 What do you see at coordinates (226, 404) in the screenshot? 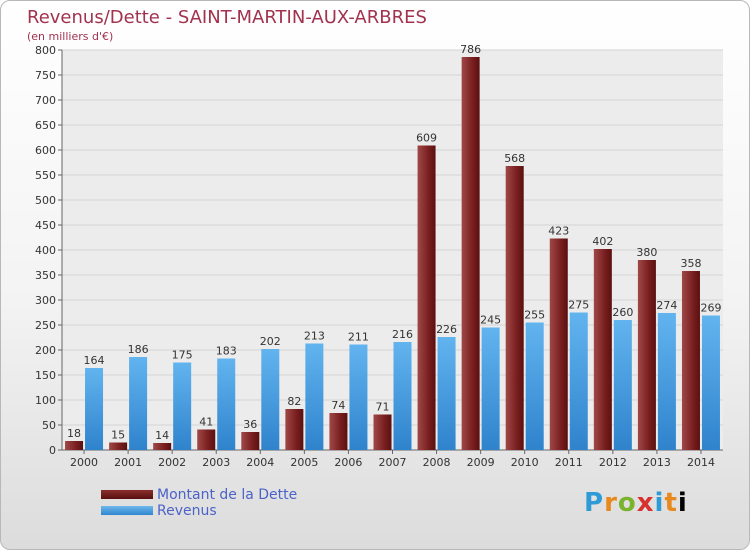
I see `bar-revenus-2003` at bounding box center [226, 404].